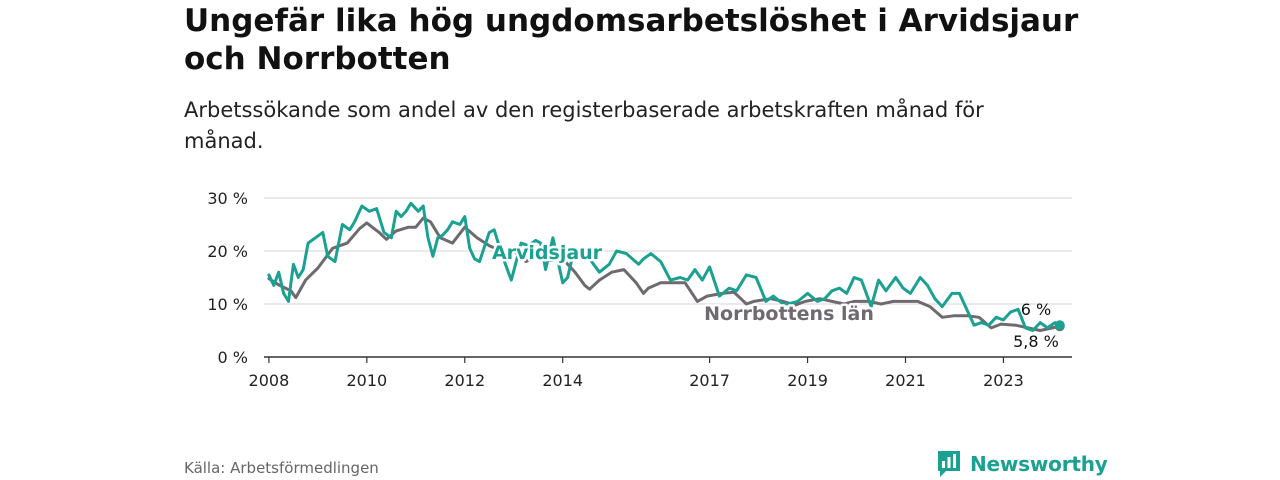  I want to click on y-tick-label: 30 %, so click(227, 198).